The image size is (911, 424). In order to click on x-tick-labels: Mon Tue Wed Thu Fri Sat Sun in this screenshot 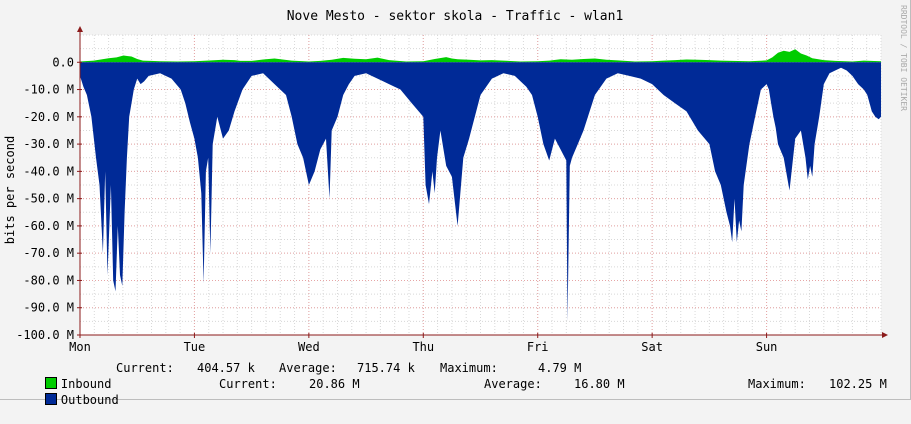, I will do `click(423, 347)`.